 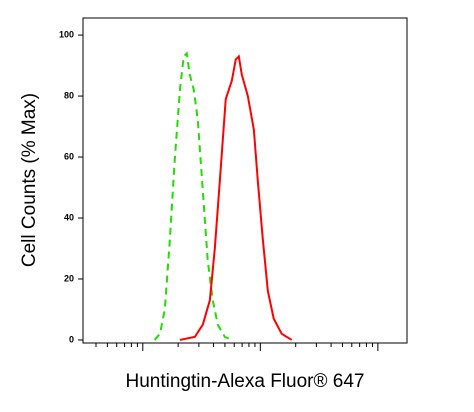 What do you see at coordinates (71, 339) in the screenshot?
I see `y-tick-label: 0` at bounding box center [71, 339].